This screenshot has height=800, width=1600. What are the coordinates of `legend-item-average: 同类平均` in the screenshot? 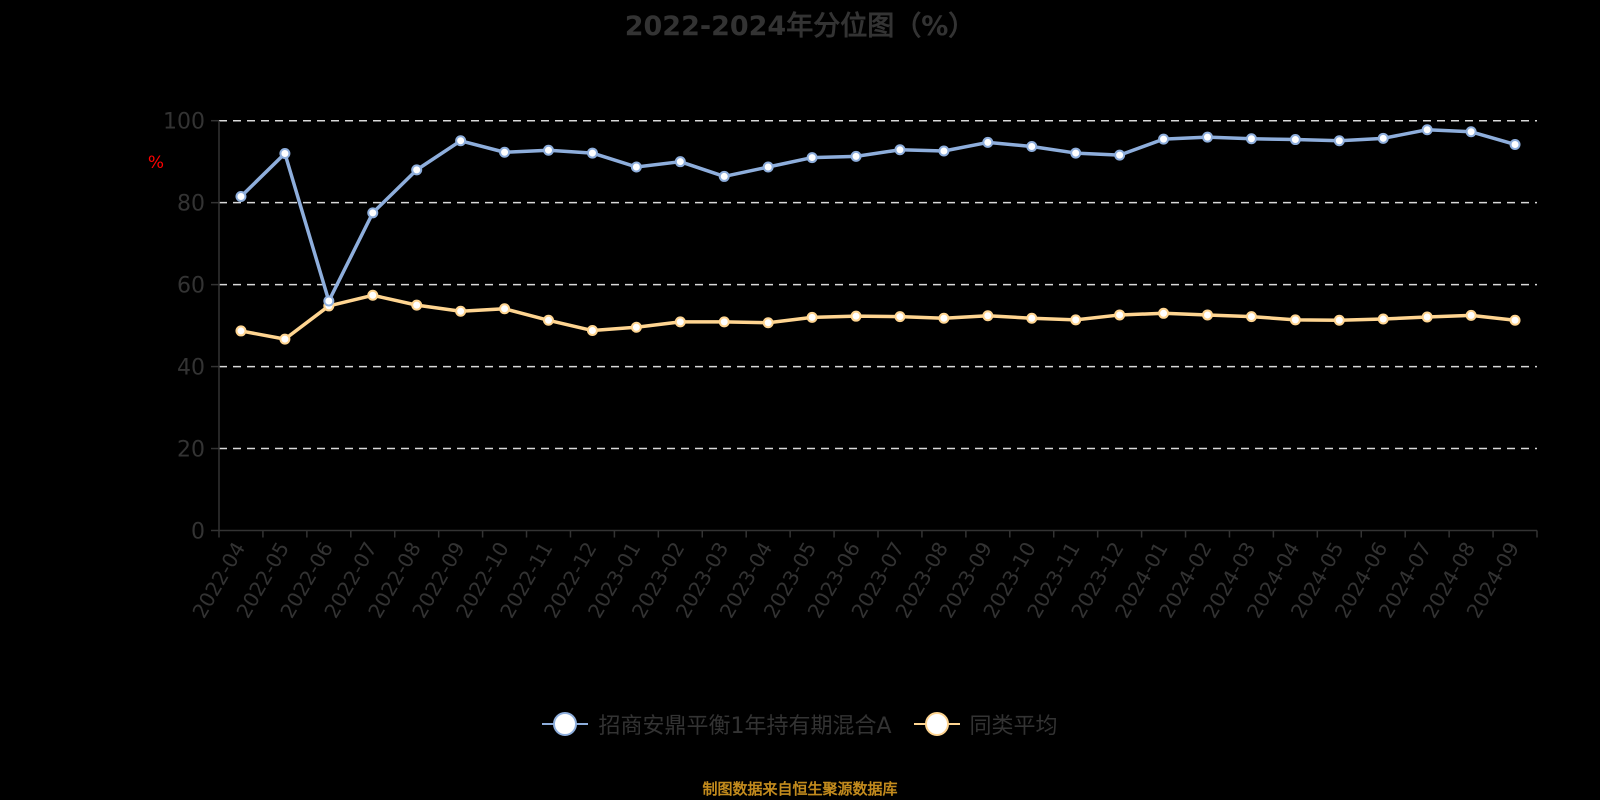 It's located at (985, 724).